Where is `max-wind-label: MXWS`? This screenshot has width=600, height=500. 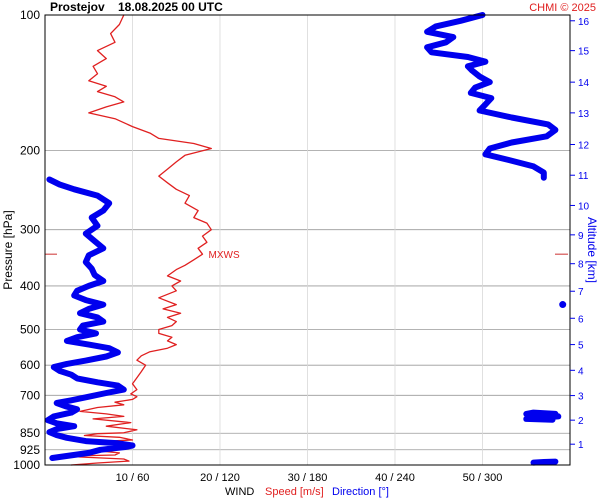
max-wind-label: MXWS is located at coordinates (224, 255).